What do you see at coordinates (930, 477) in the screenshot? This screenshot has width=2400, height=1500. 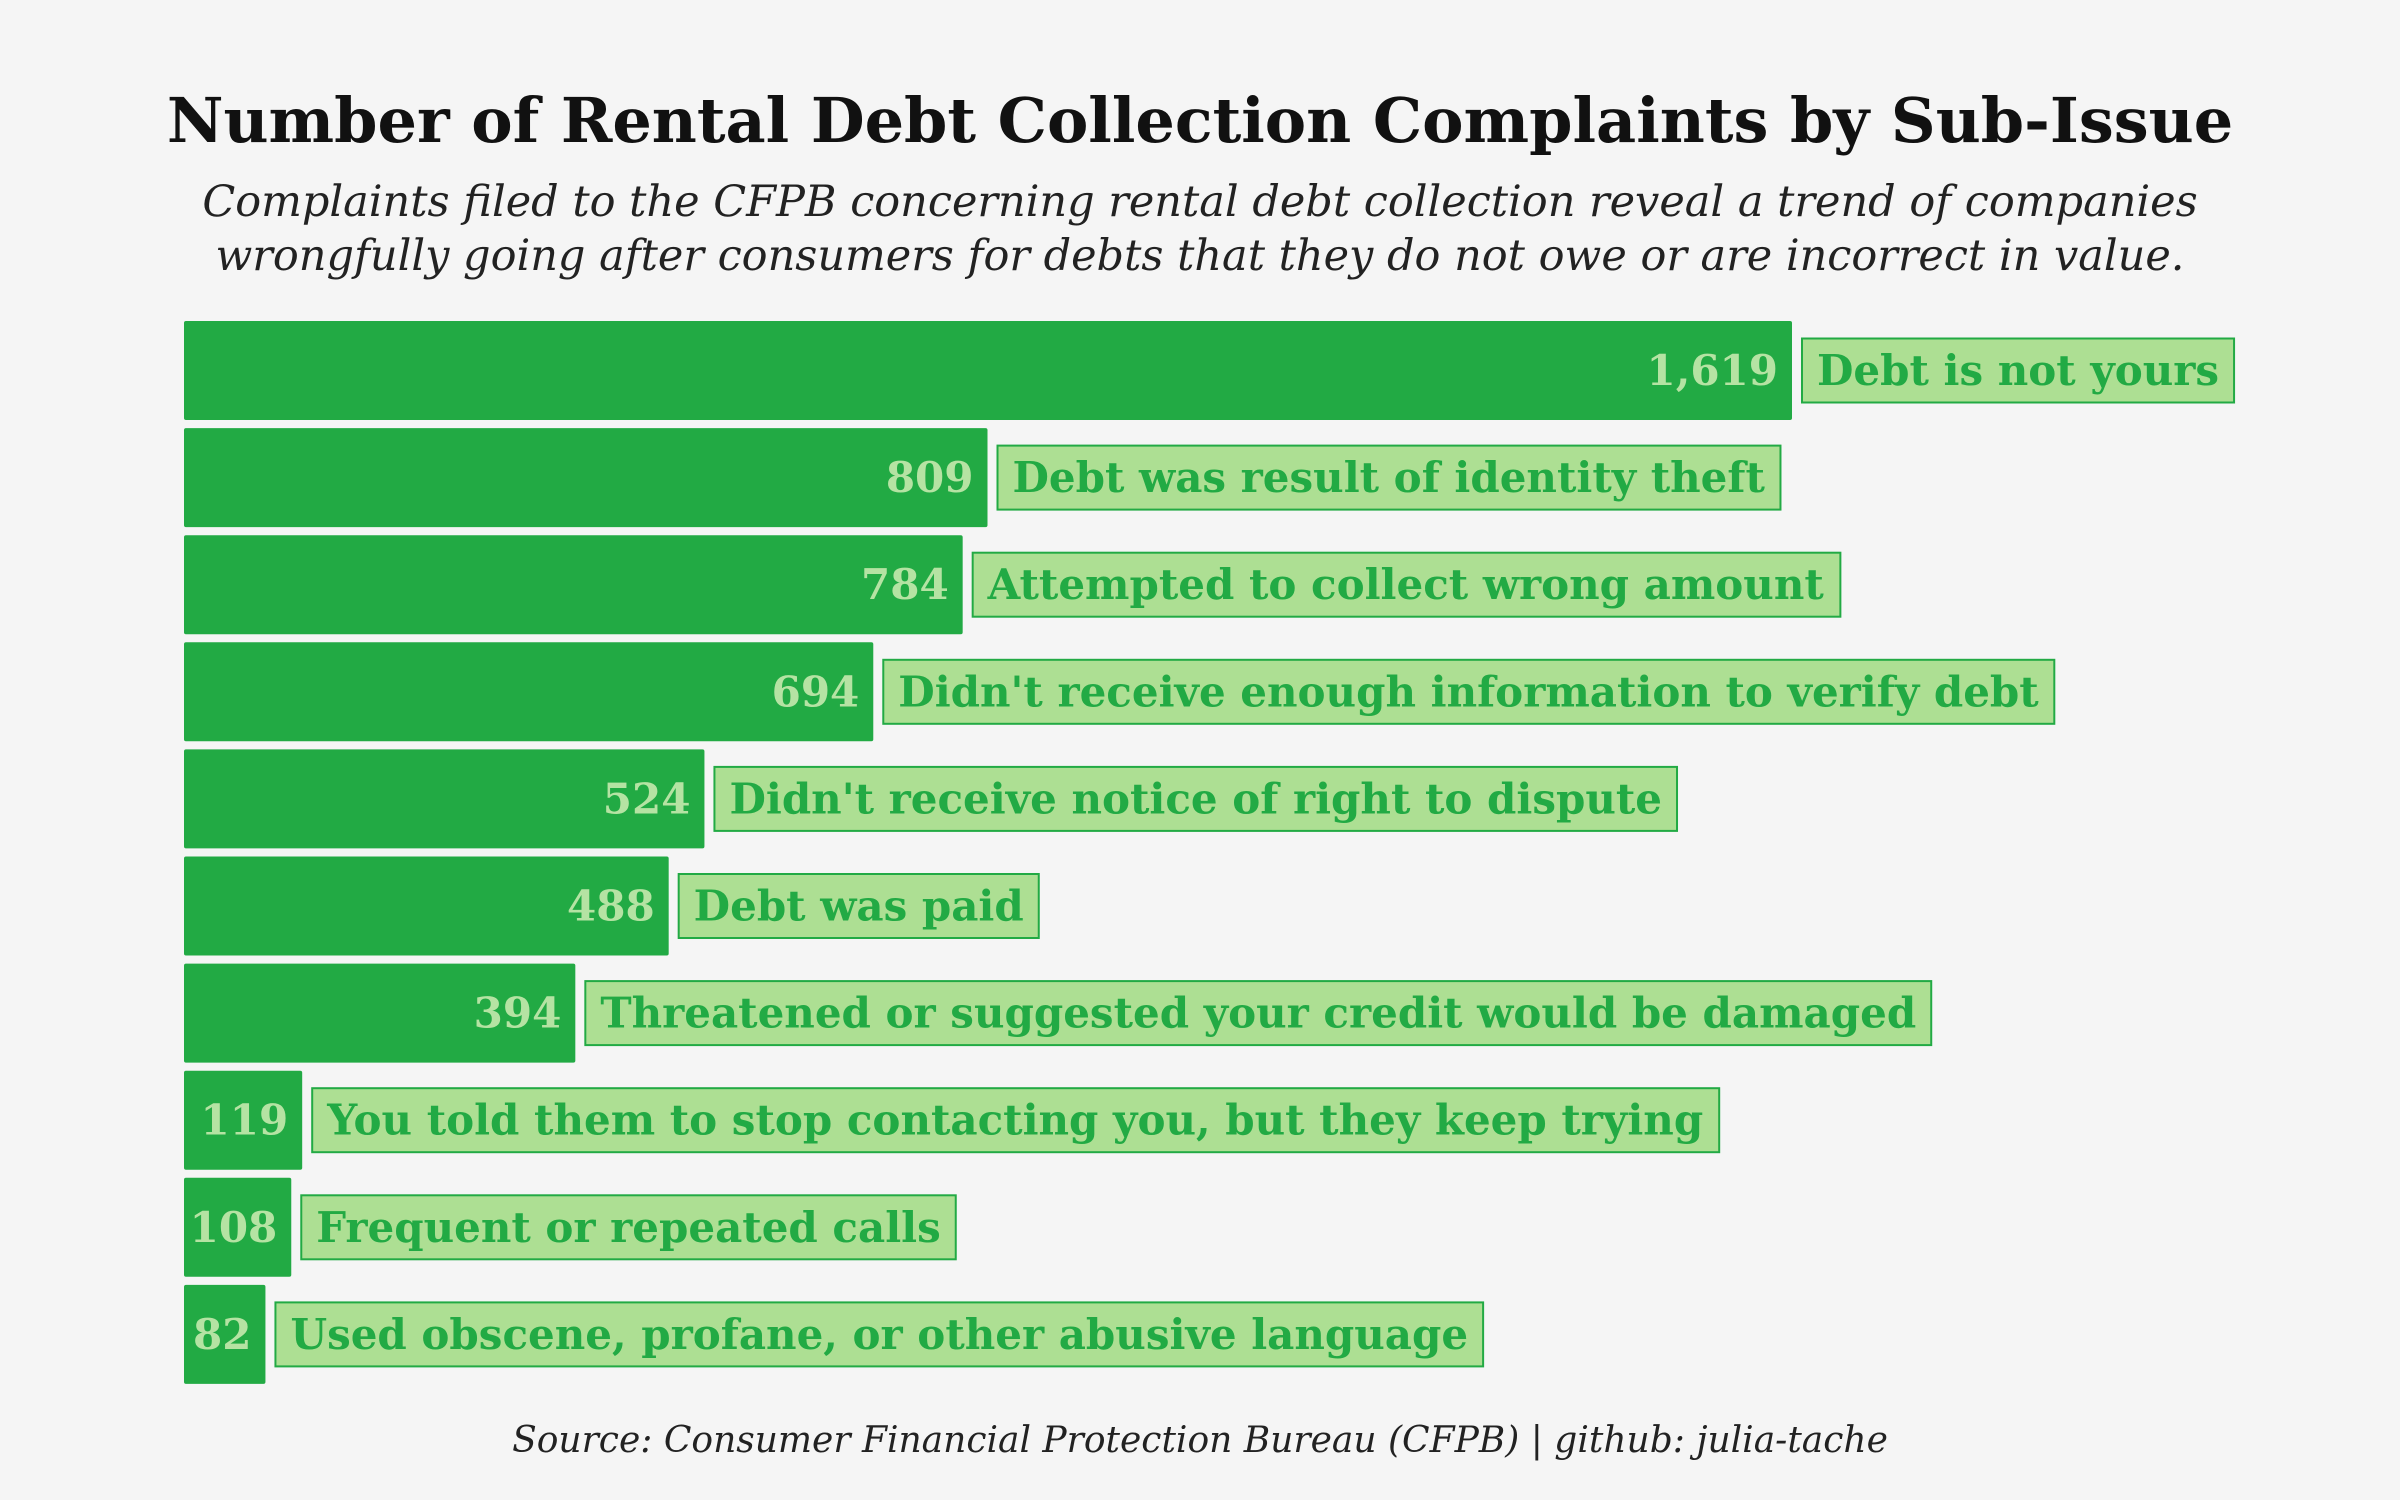 I see `bar-value-label: 809` at bounding box center [930, 477].